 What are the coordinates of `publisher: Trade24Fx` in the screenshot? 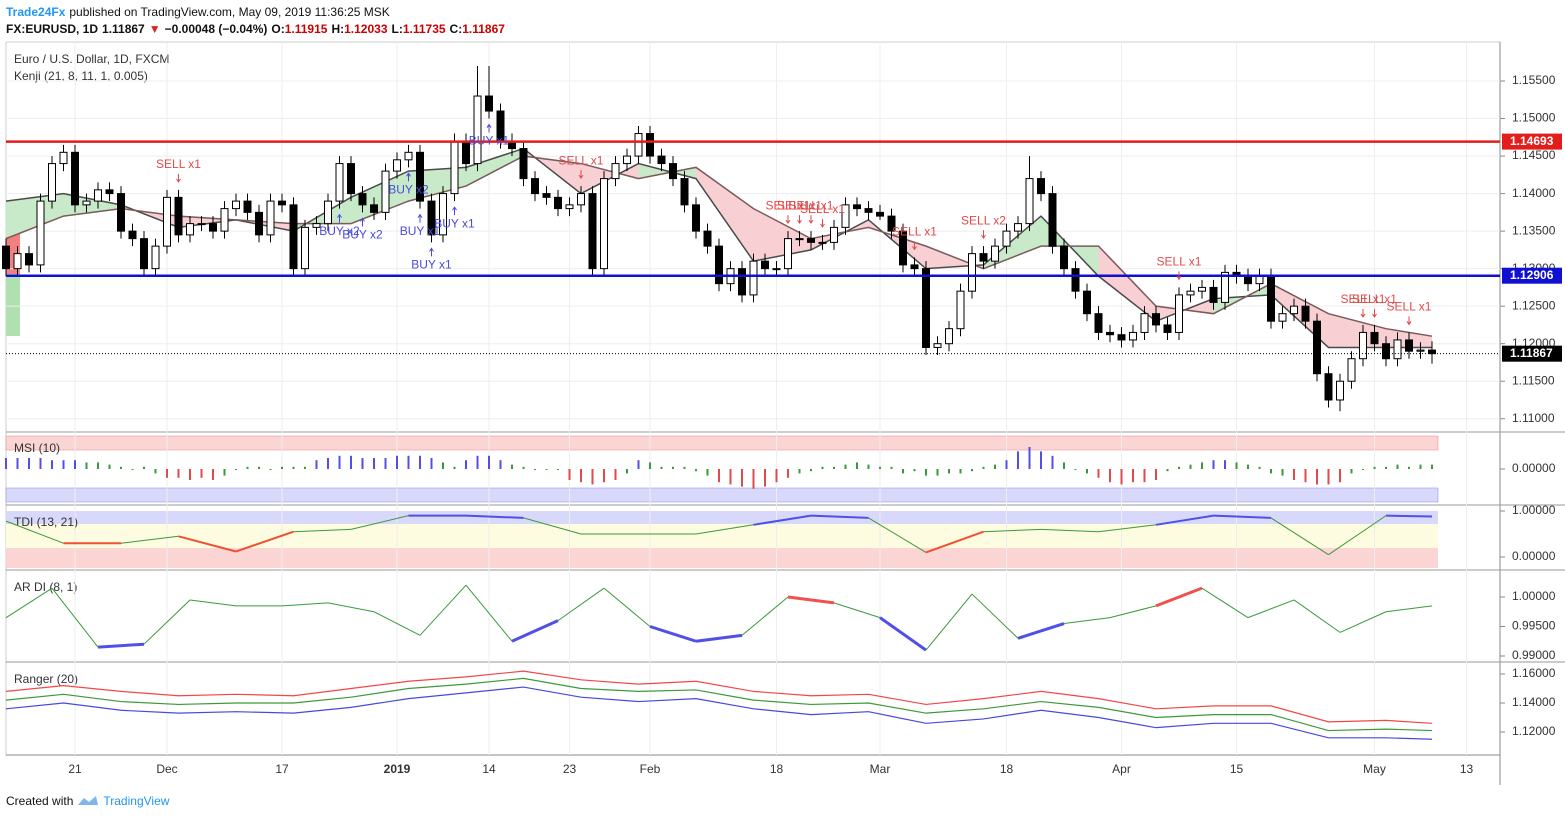 It's located at (36, 12).